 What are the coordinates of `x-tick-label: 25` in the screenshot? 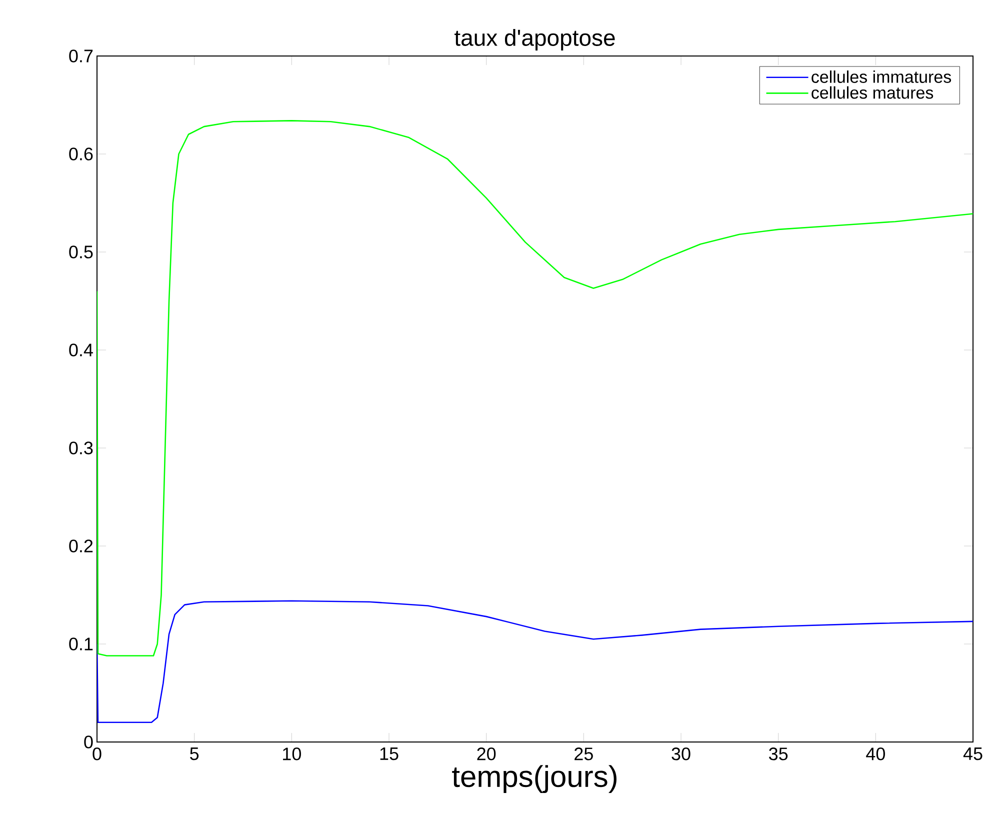 It's located at (583, 754).